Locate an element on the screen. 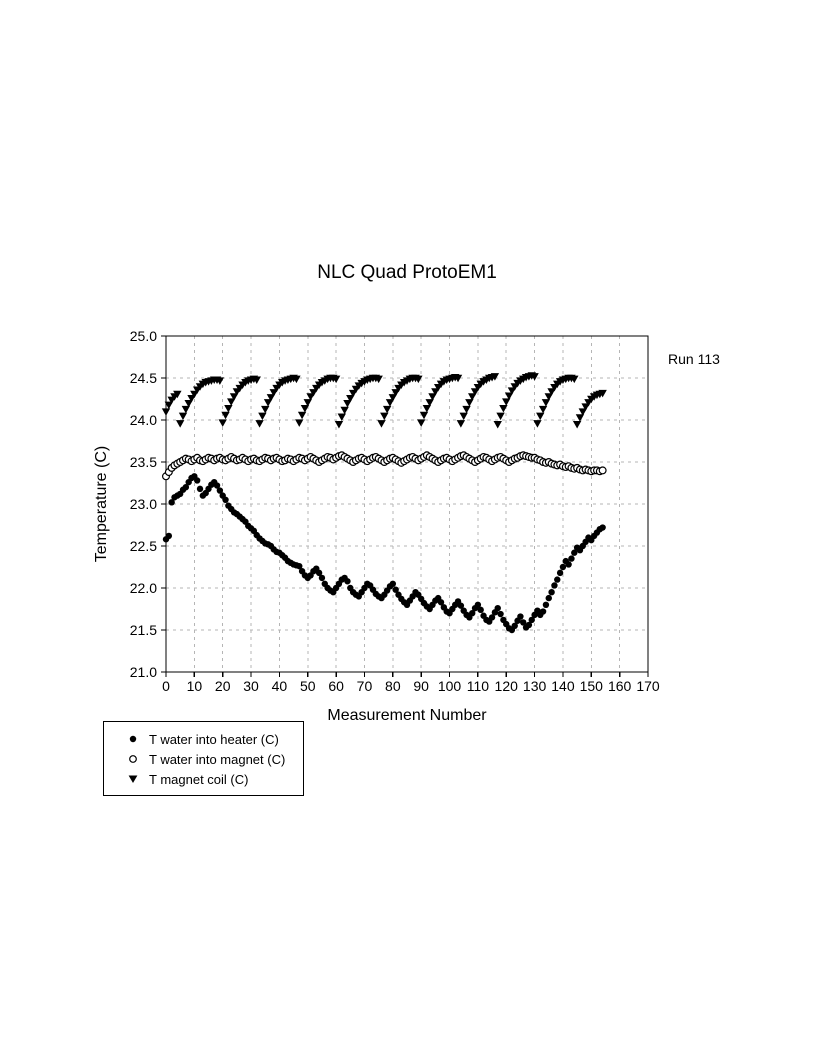 The width and height of the screenshot is (816, 1056). open-circle-icon is located at coordinates (133, 759).